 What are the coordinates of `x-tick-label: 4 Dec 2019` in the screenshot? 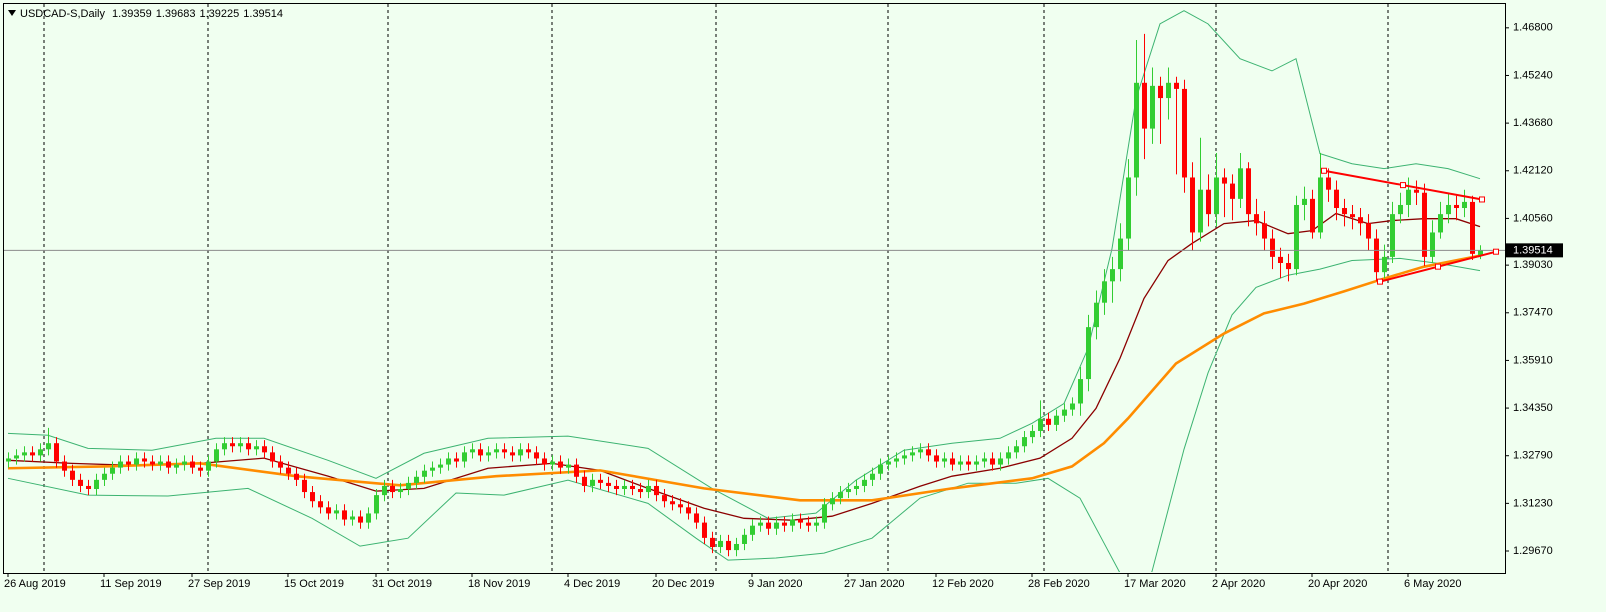 It's located at (592, 584).